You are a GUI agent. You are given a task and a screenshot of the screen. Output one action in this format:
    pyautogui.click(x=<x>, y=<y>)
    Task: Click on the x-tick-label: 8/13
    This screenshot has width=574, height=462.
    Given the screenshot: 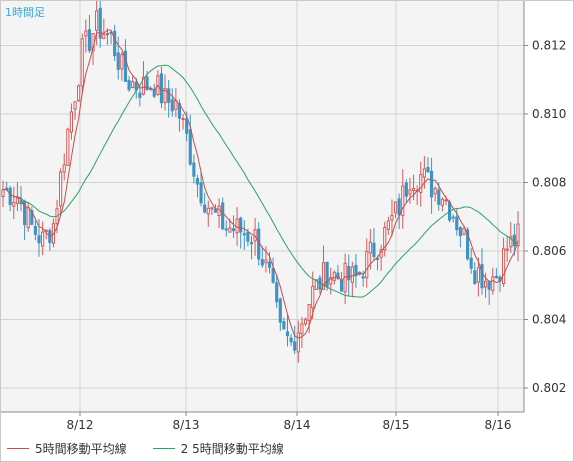 What is the action you would take?
    pyautogui.click(x=186, y=425)
    